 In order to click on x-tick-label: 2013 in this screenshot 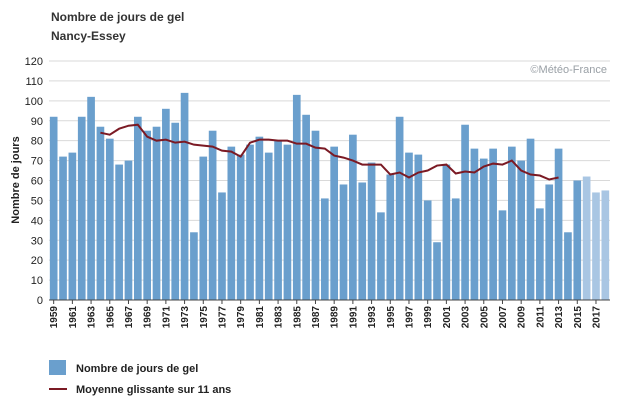, I will do `click(559, 317)`.